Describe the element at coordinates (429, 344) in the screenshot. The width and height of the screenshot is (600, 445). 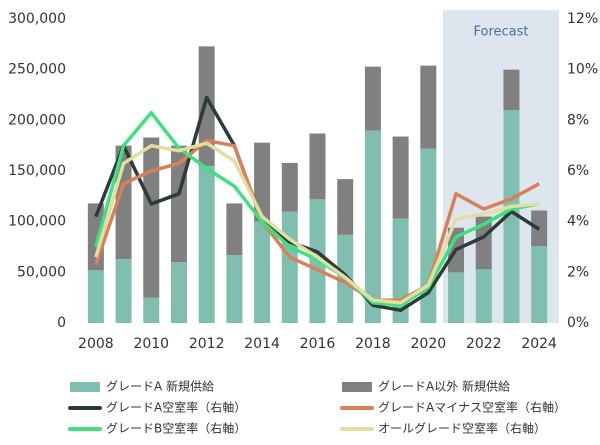
I see `x-tick-label: 2020` at that location.